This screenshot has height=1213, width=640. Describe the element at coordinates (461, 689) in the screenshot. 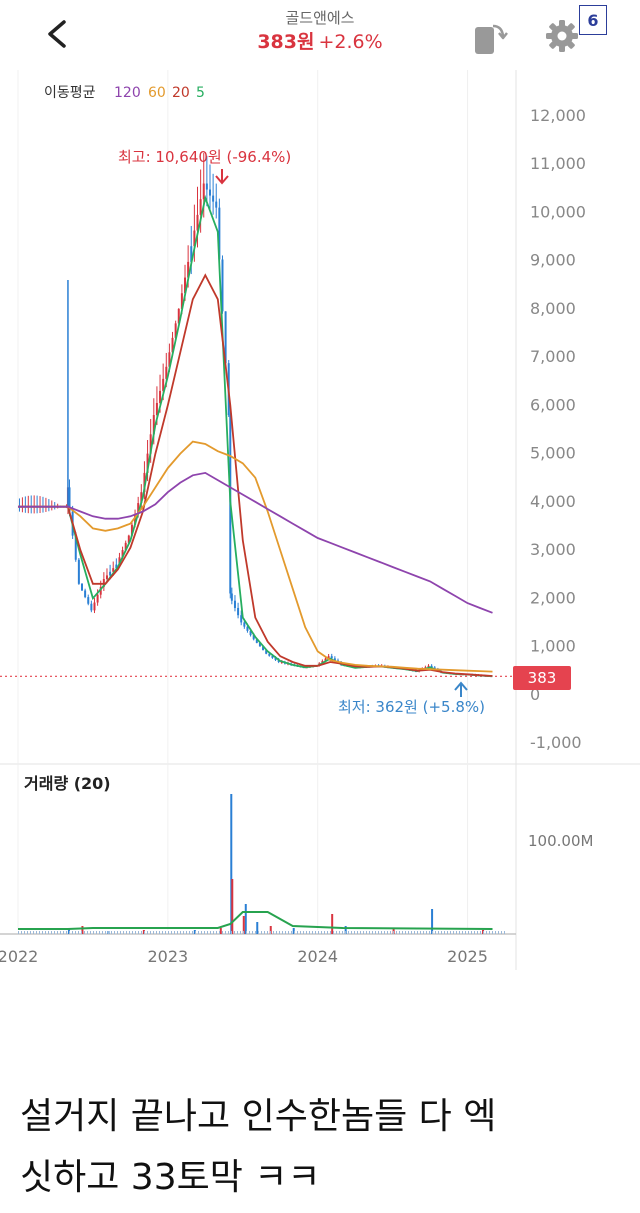

I see `up-arrow-icon` at that location.